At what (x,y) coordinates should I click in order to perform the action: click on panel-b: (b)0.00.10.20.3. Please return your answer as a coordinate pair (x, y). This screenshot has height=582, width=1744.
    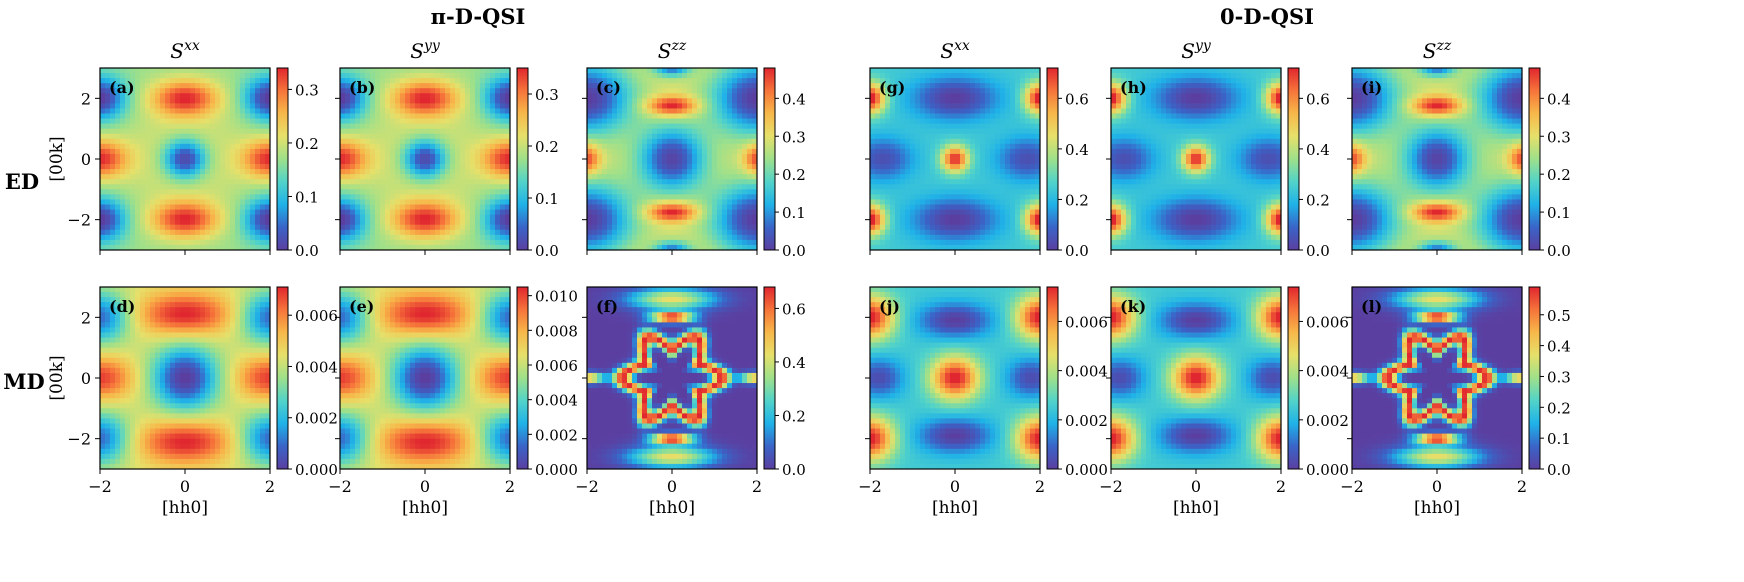
    Looking at the image, I should click on (447, 163).